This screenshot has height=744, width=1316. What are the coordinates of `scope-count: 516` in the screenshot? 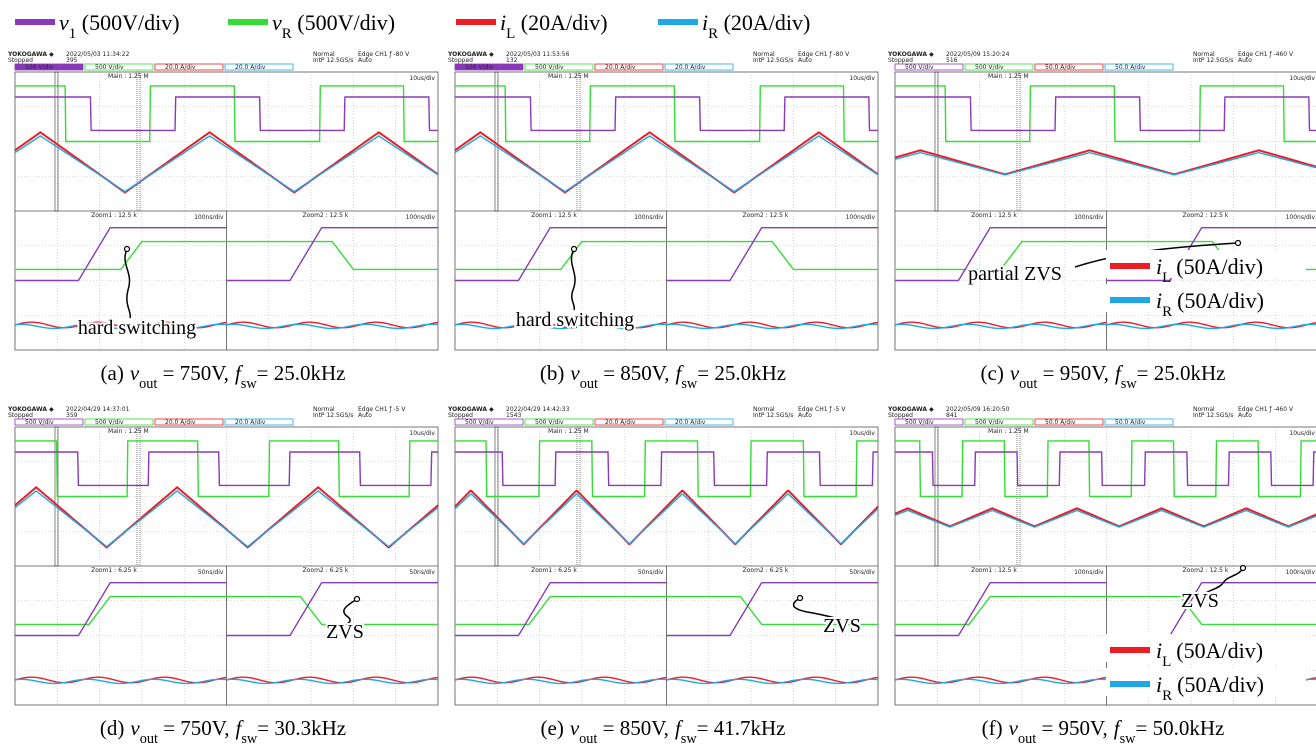 It's located at (952, 60).